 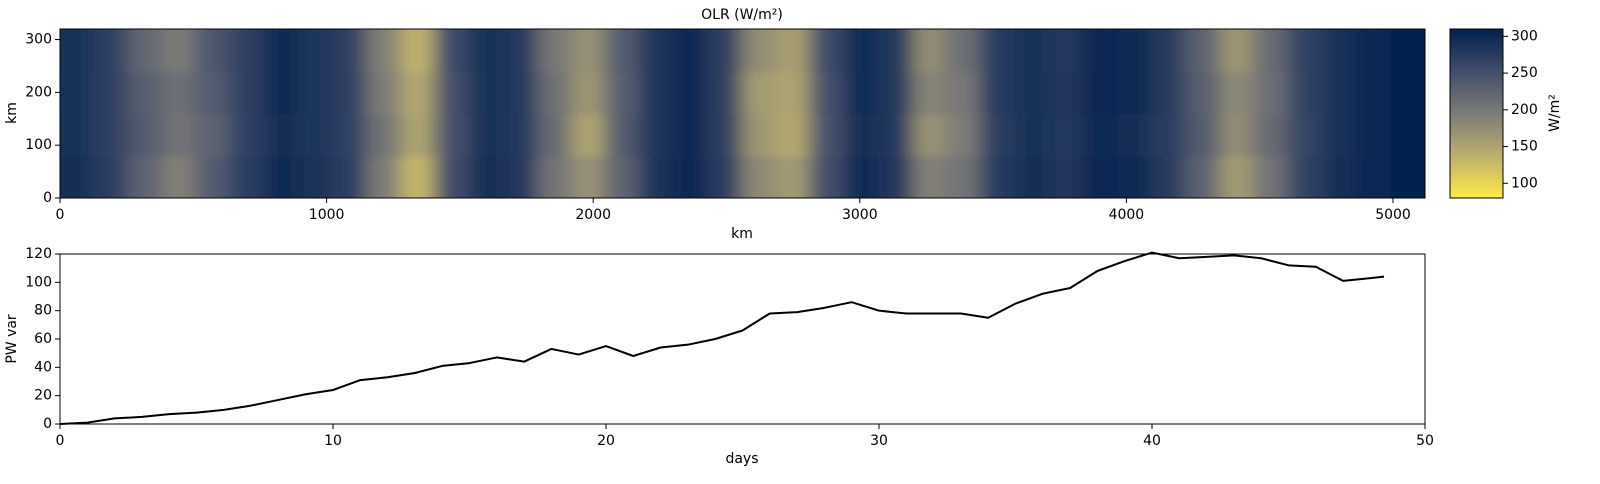 What do you see at coordinates (38, 254) in the screenshot?
I see `y-tick-label: 120` at bounding box center [38, 254].